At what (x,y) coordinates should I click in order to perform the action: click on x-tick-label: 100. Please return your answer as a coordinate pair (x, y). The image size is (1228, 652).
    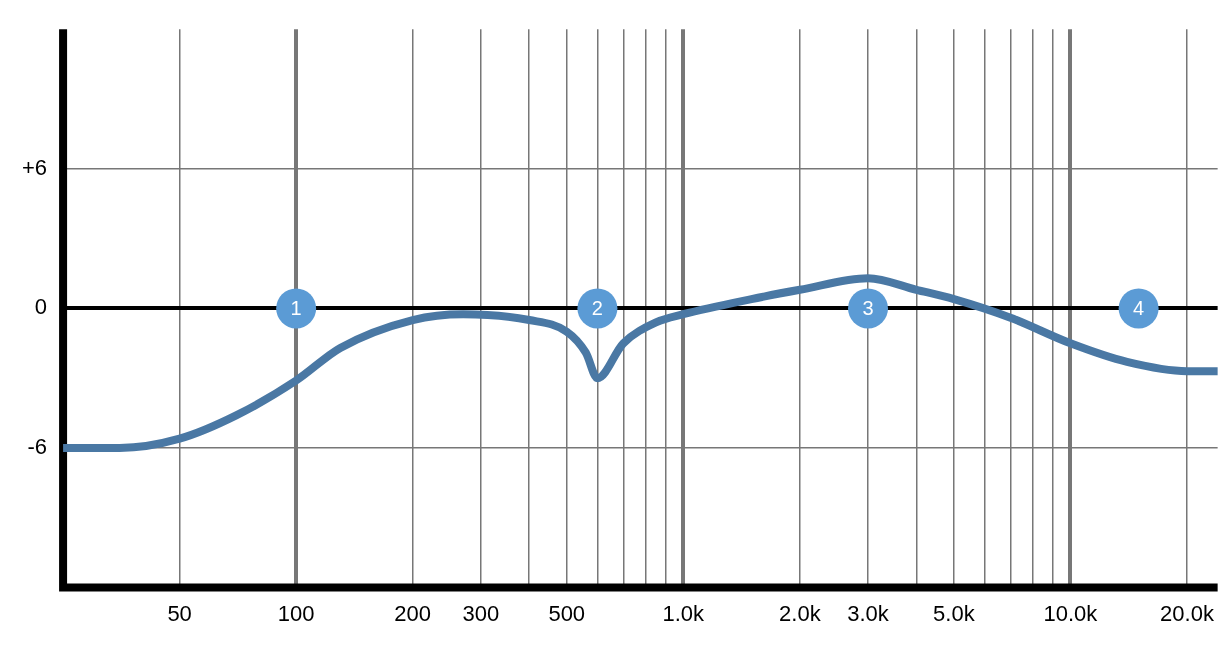
    Looking at the image, I should click on (296, 613).